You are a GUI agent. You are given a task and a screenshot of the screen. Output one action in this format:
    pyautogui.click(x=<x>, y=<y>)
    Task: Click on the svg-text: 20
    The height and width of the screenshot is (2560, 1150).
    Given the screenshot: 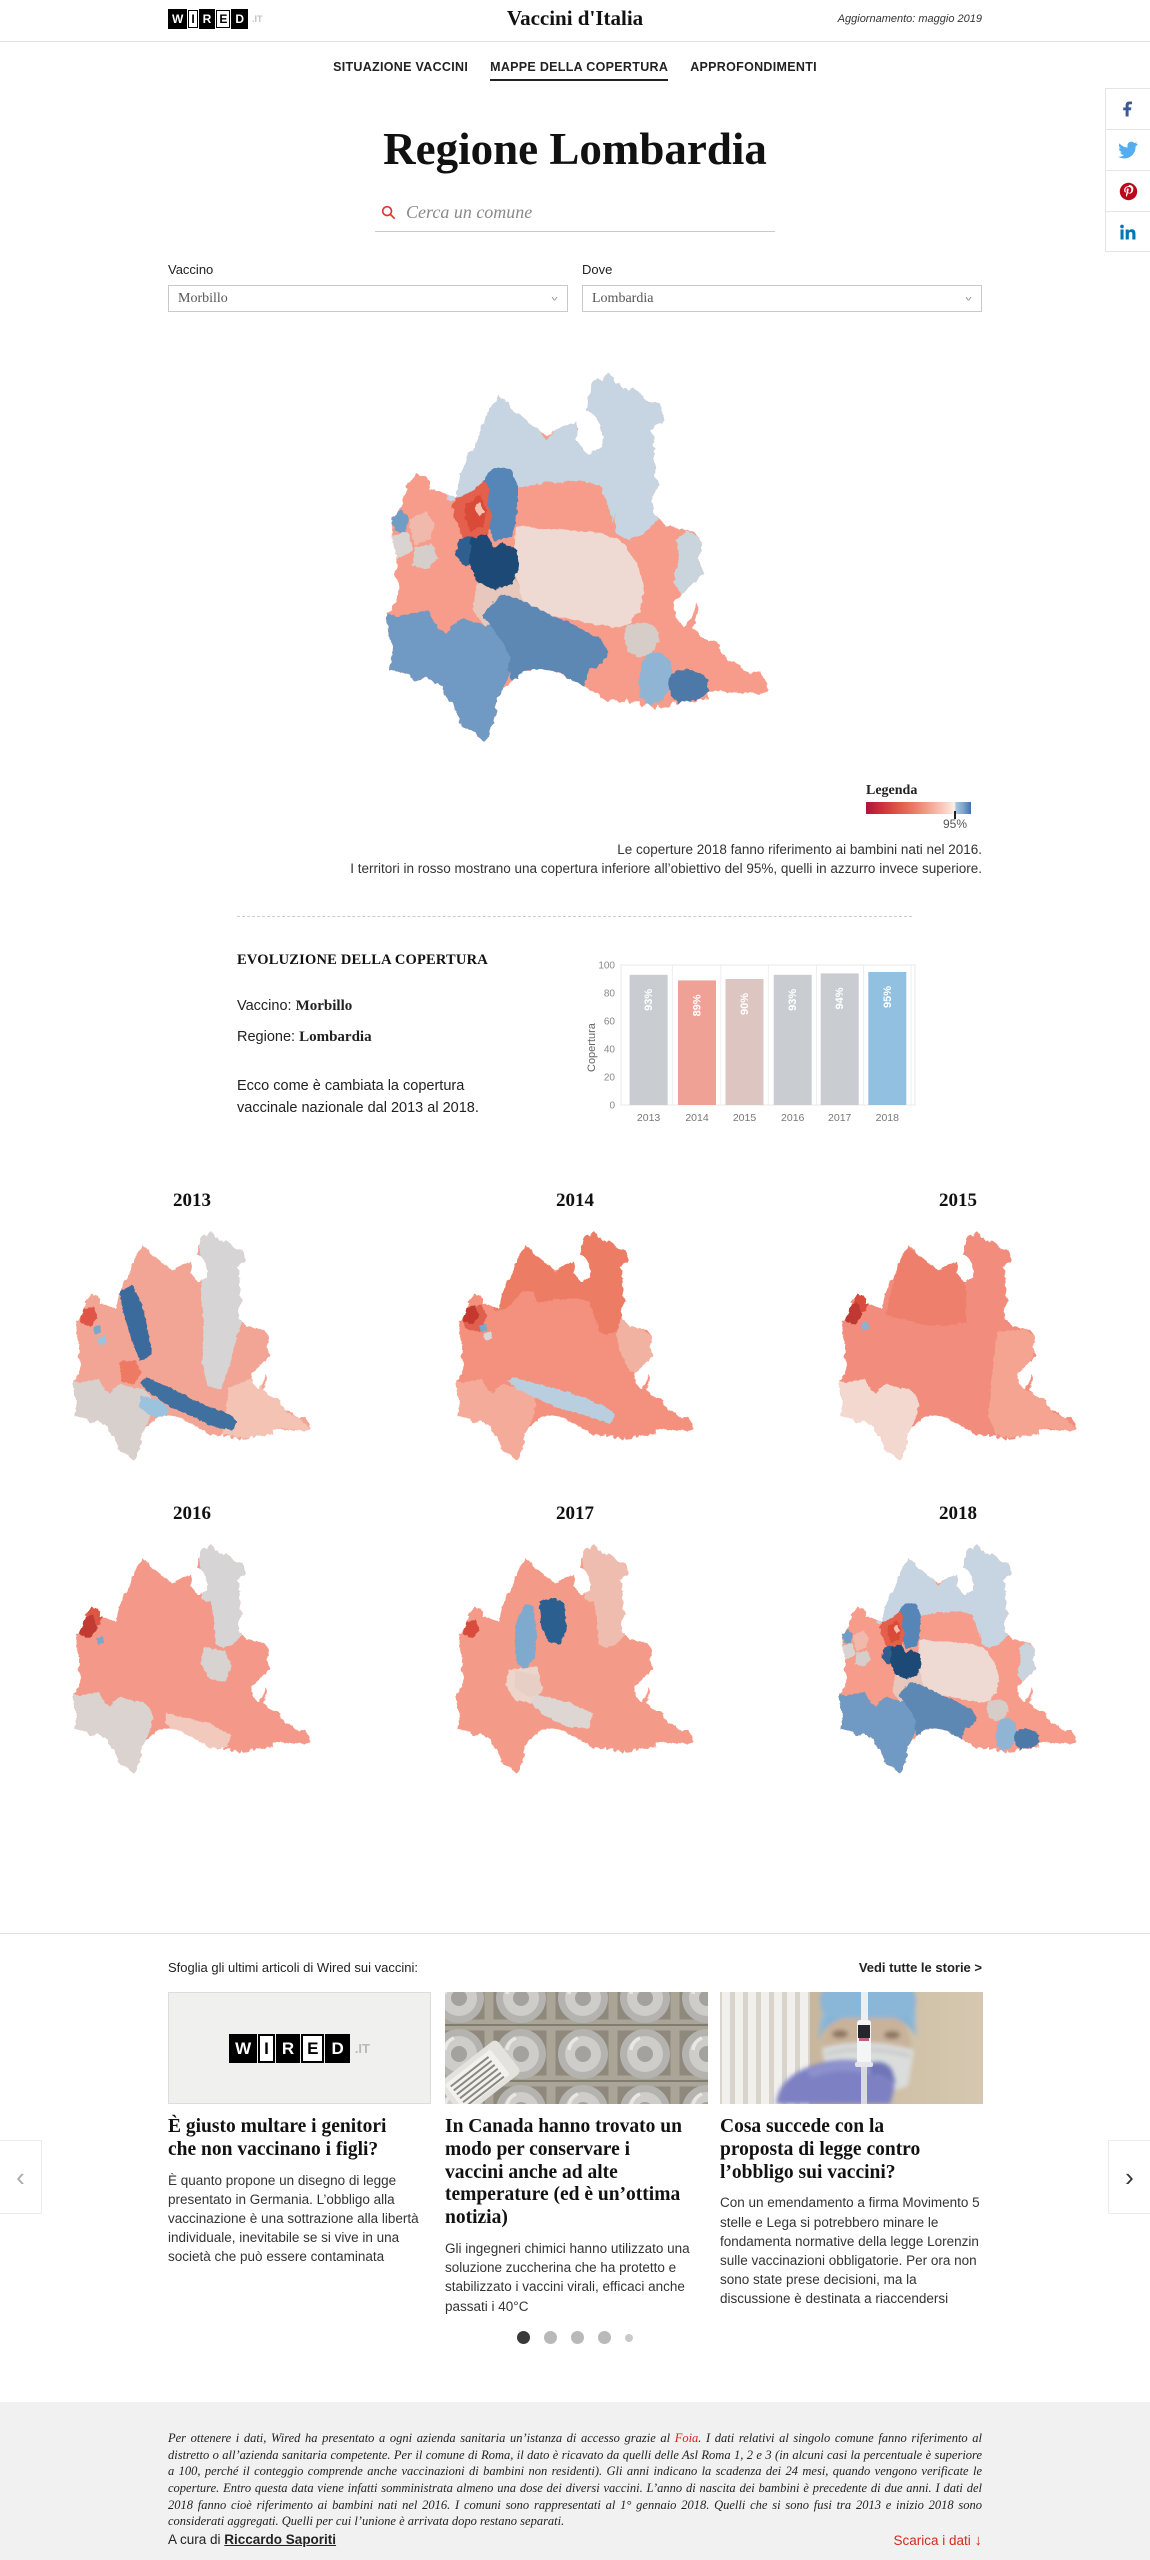 What is the action you would take?
    pyautogui.click(x=610, y=1078)
    